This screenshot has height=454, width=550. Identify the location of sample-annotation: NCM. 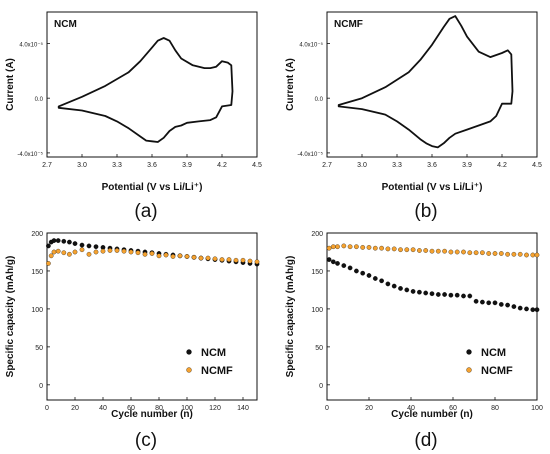
(65, 24).